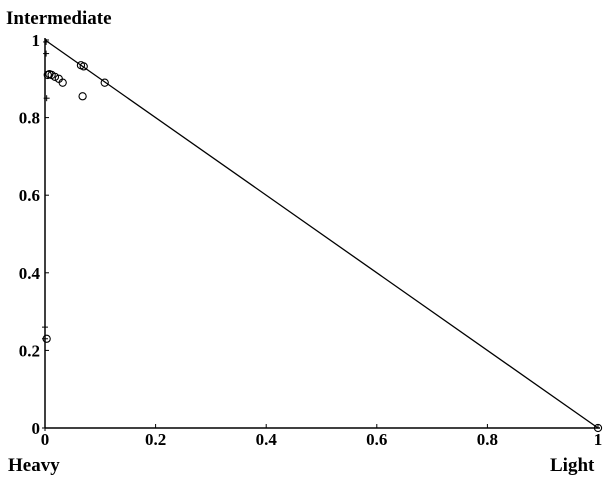 The height and width of the screenshot is (477, 615). What do you see at coordinates (30, 234) in the screenshot?
I see `y-tick-labels: 0 0.2 0.4 0.6 0.8 1` at bounding box center [30, 234].